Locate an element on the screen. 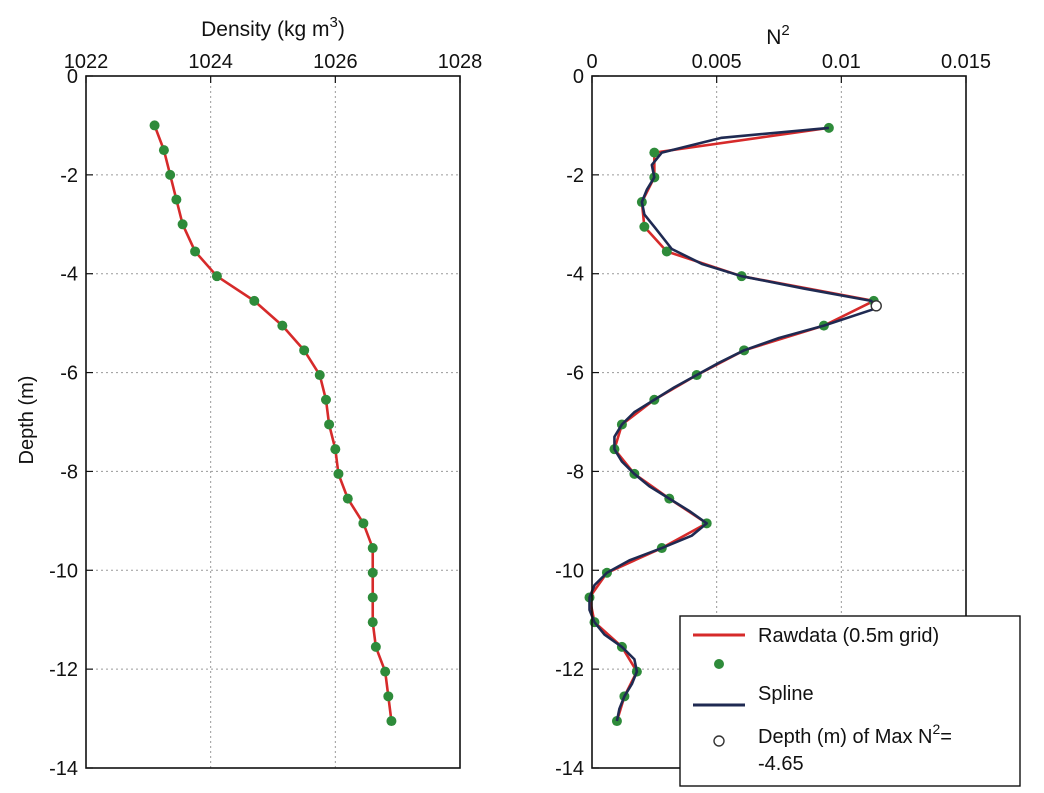  n2-x-ticks: 0 0.005 0.01 0.015 is located at coordinates (788, 67).